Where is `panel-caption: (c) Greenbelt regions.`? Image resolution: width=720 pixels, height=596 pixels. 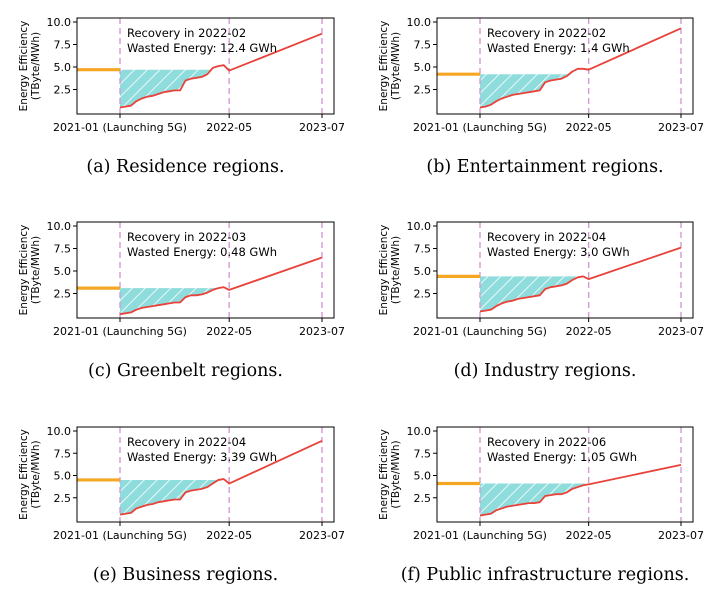 panel-caption: (c) Greenbelt regions. is located at coordinates (185, 371).